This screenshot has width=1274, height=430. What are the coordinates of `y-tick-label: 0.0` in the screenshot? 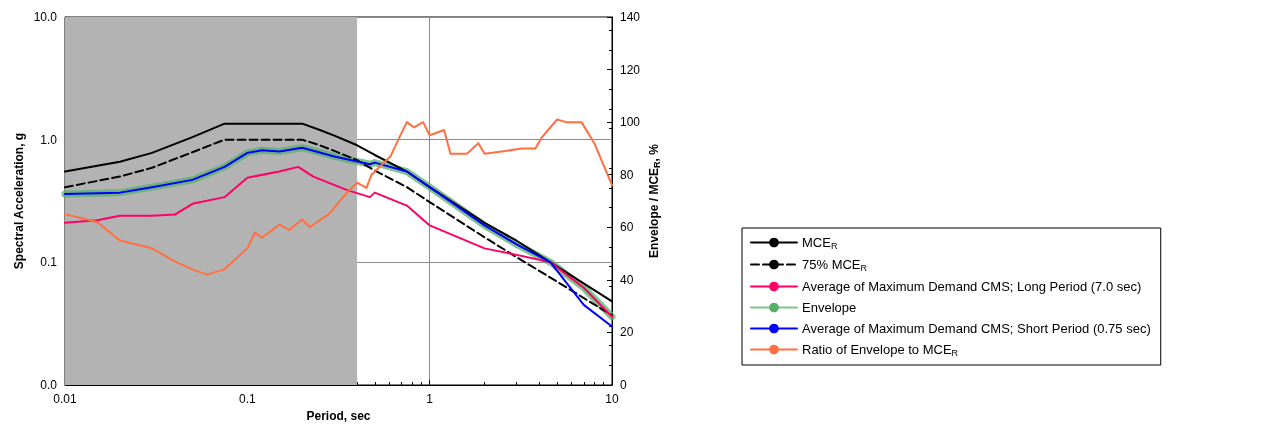 It's located at (49, 385).